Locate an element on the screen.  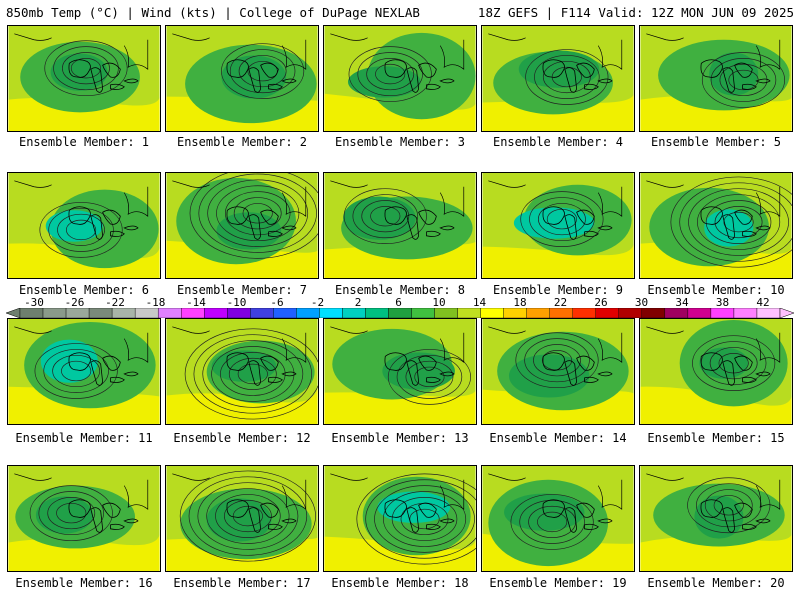
panel-label: Ensemble Member: 14 is located at coordinates (558, 438).